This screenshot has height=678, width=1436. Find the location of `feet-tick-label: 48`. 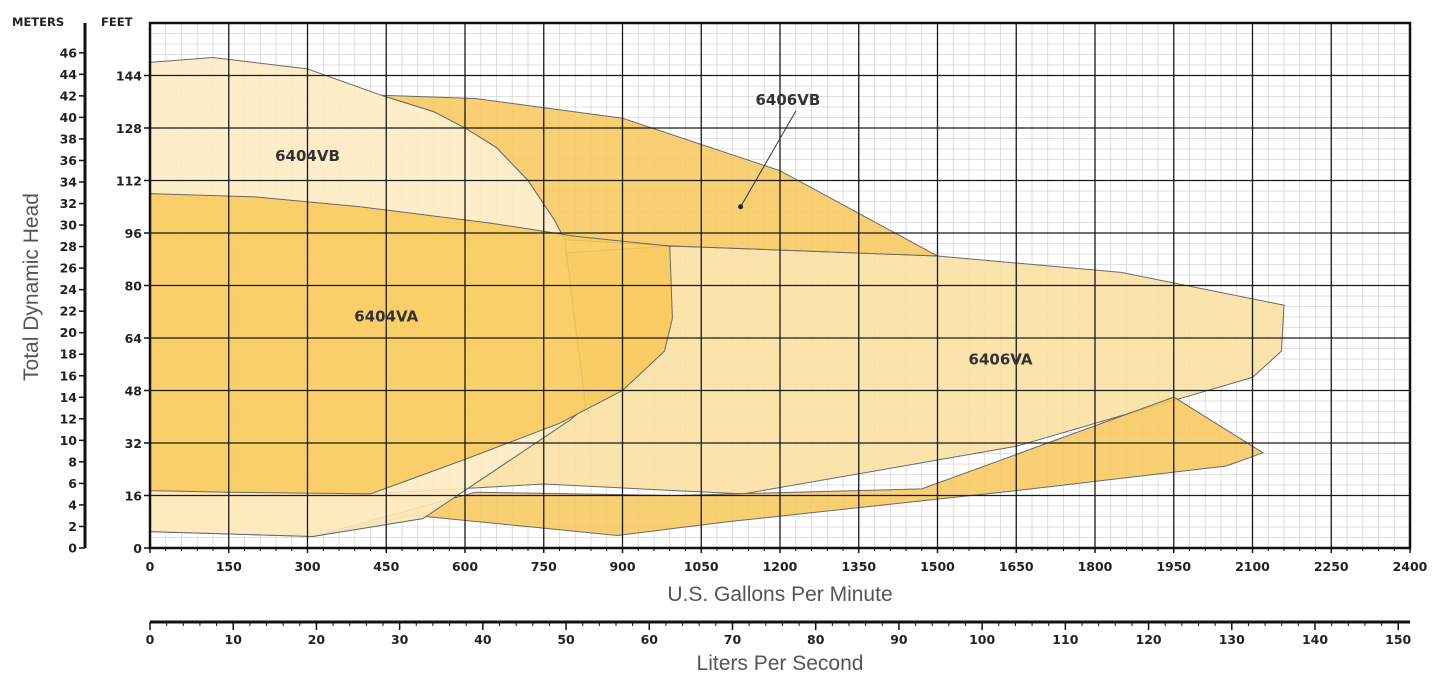

feet-tick-label: 48 is located at coordinates (133, 391).